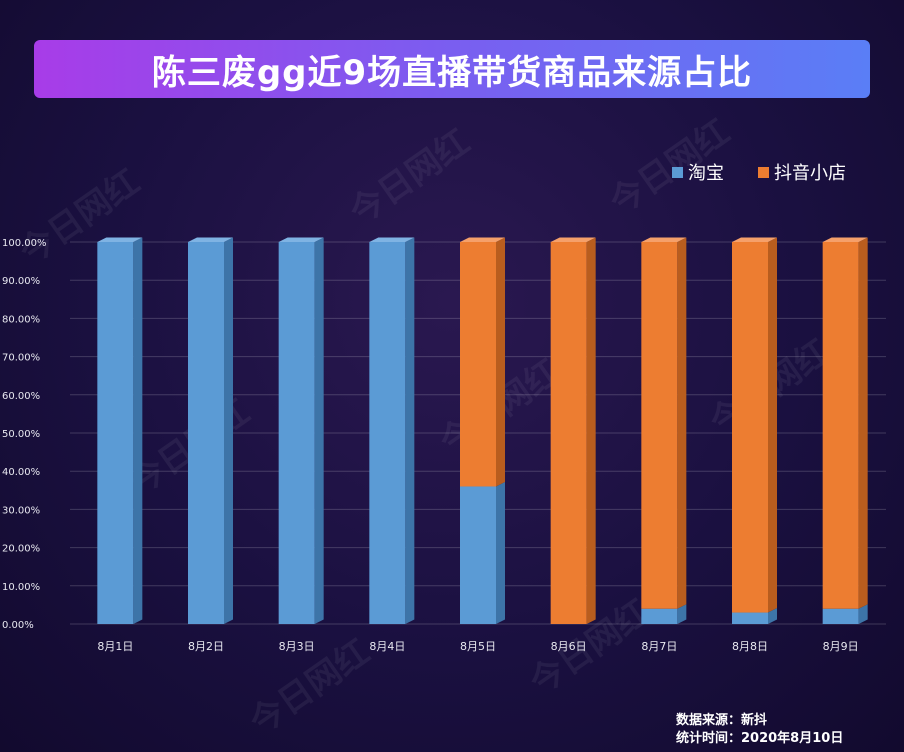 The height and width of the screenshot is (752, 904). I want to click on x-tick-label: 8月2日, so click(206, 646).